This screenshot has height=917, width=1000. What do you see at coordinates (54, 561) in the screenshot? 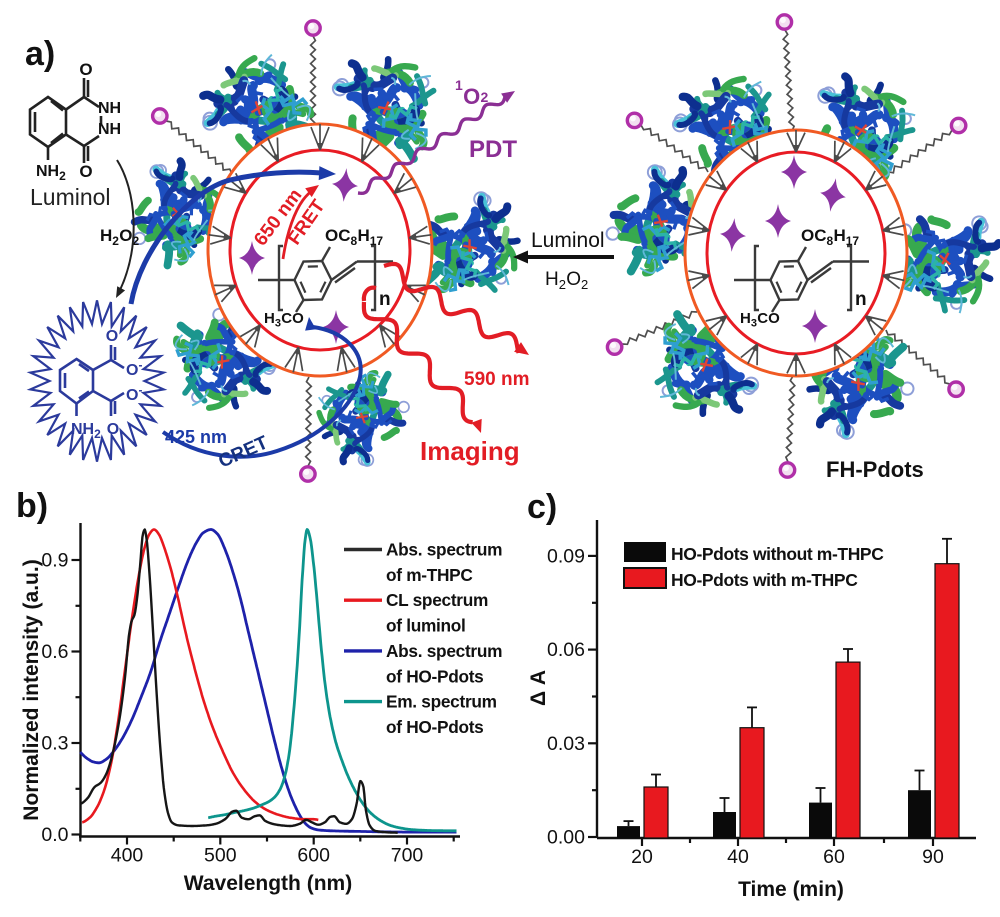
I see `svg-text: 0.9` at bounding box center [54, 561].